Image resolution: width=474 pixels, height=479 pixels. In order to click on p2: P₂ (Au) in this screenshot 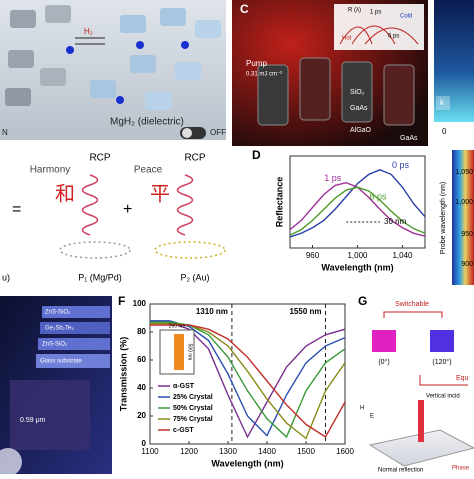, I will do `click(195, 277)`.